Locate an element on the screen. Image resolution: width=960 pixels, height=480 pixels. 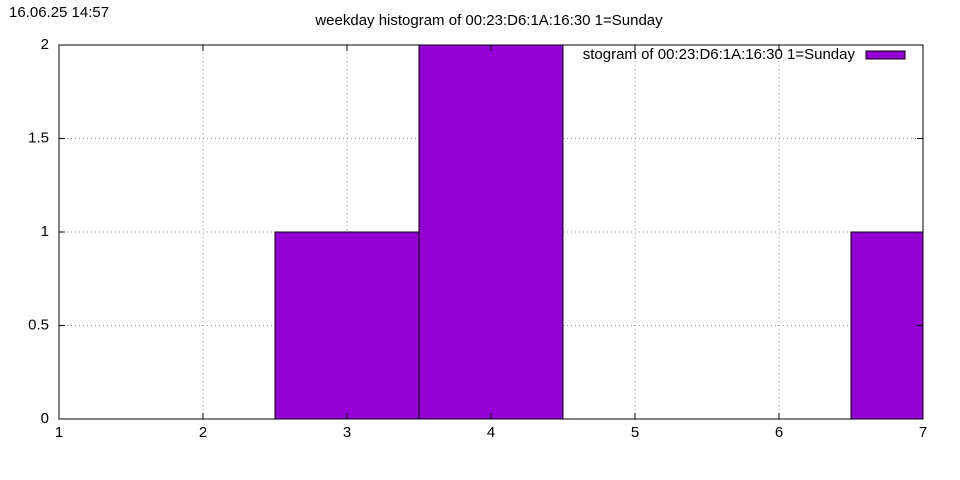
x-tick-label: 5 is located at coordinates (635, 432).